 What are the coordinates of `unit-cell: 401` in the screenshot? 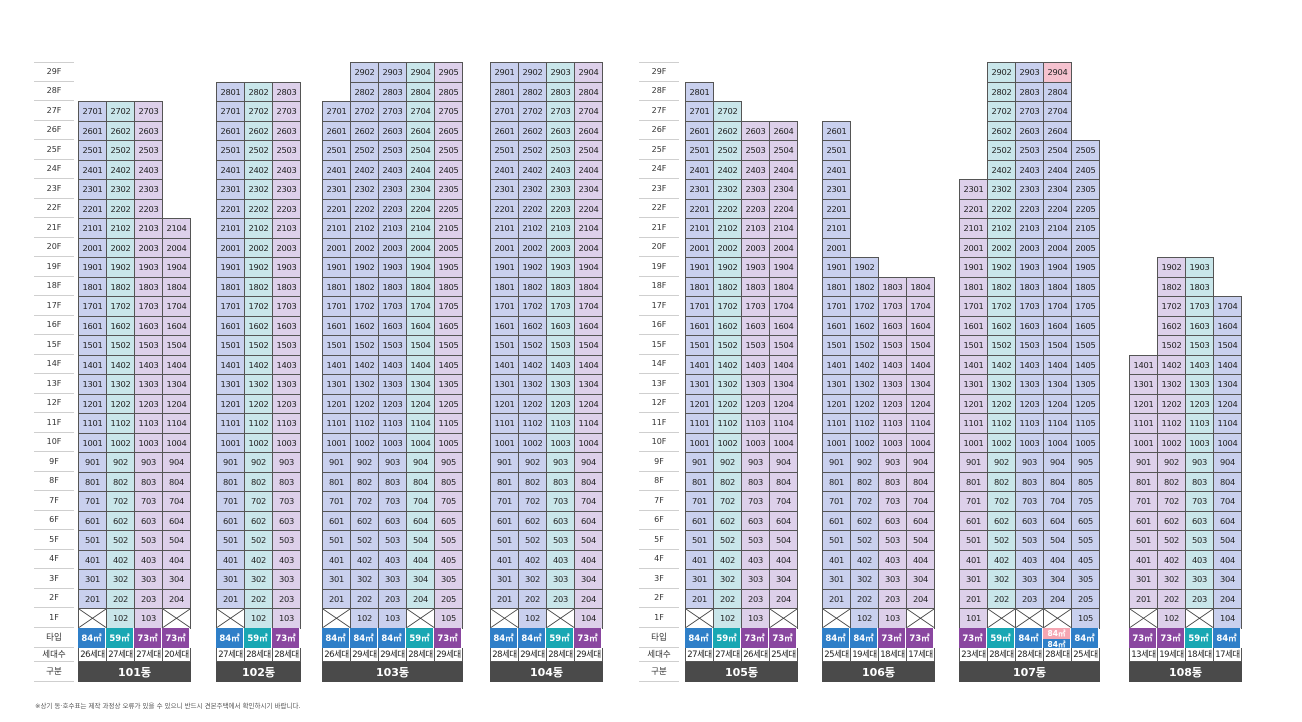 It's located at (230, 559).